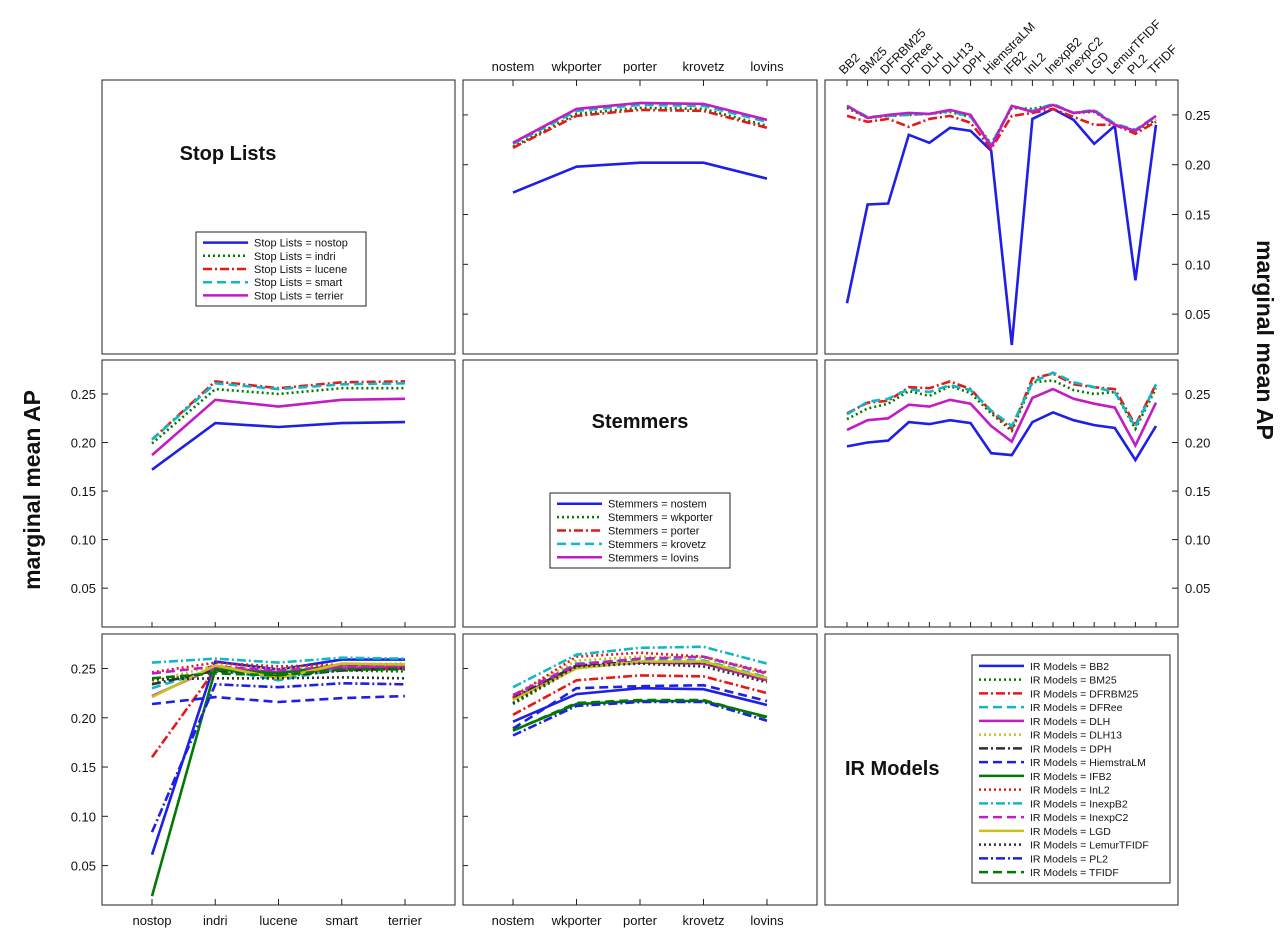  I want to click on legend-label: IR Models = BB2, so click(1069, 667).